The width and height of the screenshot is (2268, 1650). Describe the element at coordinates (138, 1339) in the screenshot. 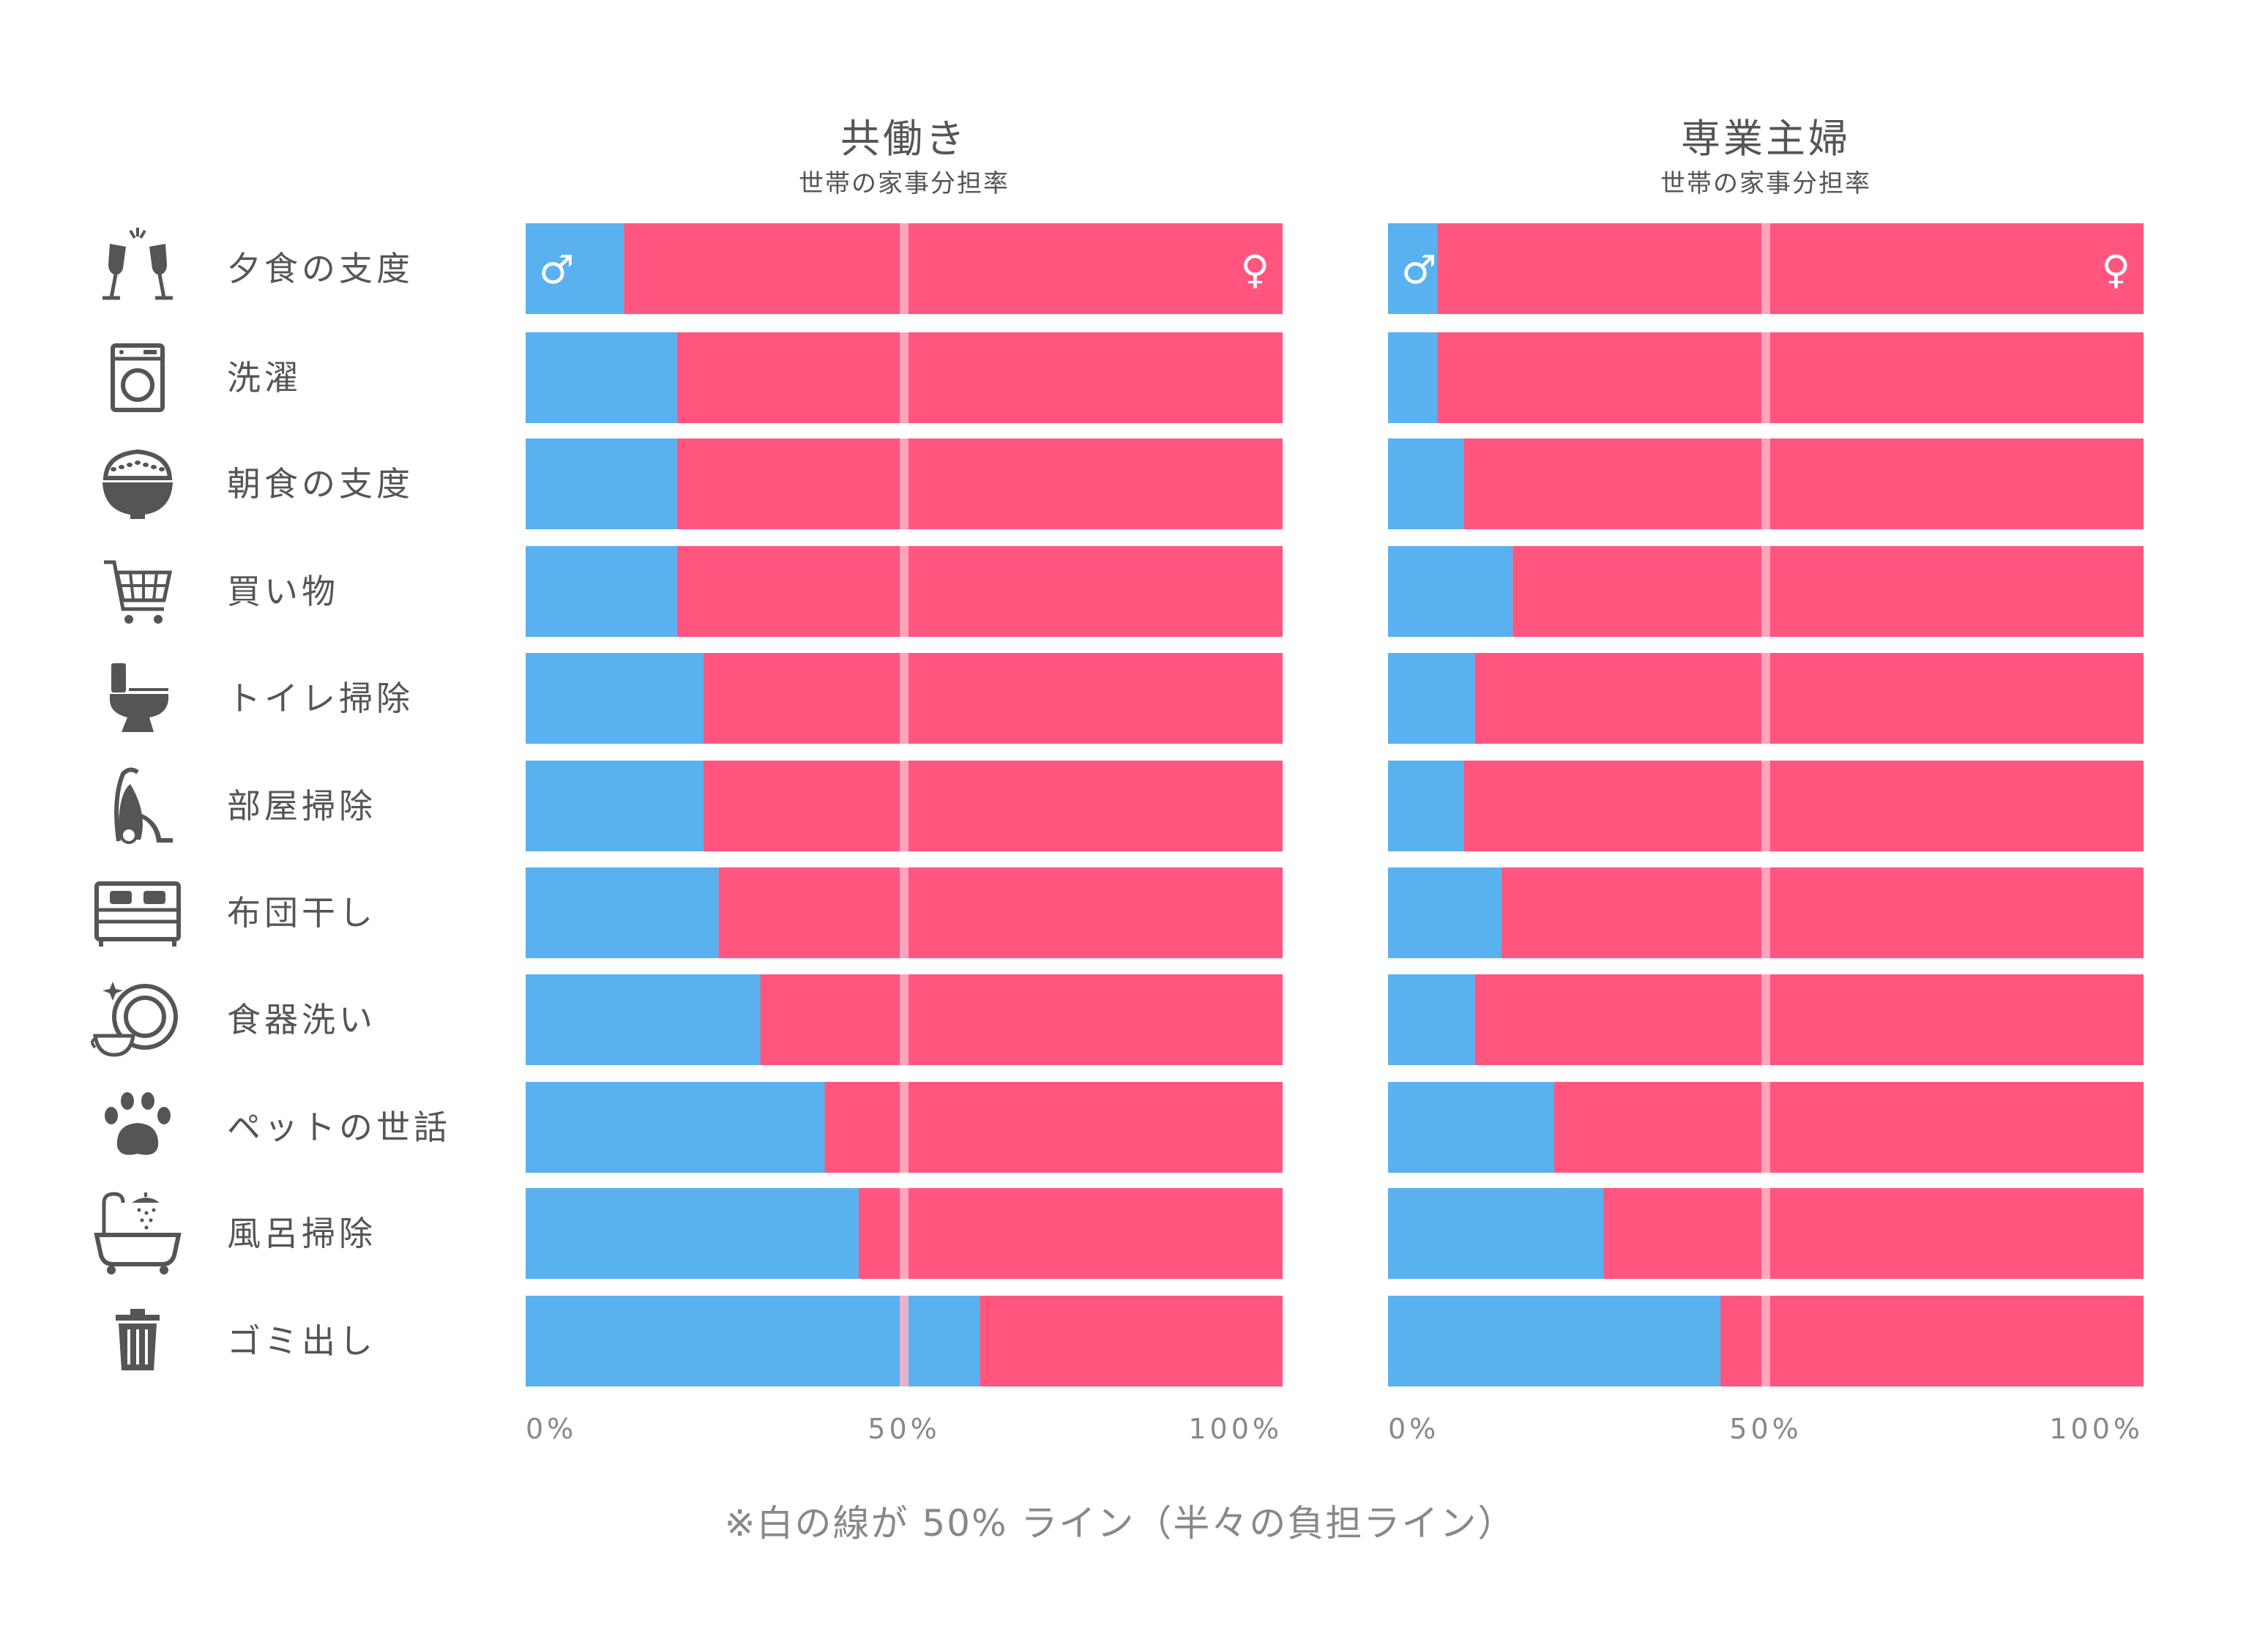

I see `trash-can-icon` at that location.